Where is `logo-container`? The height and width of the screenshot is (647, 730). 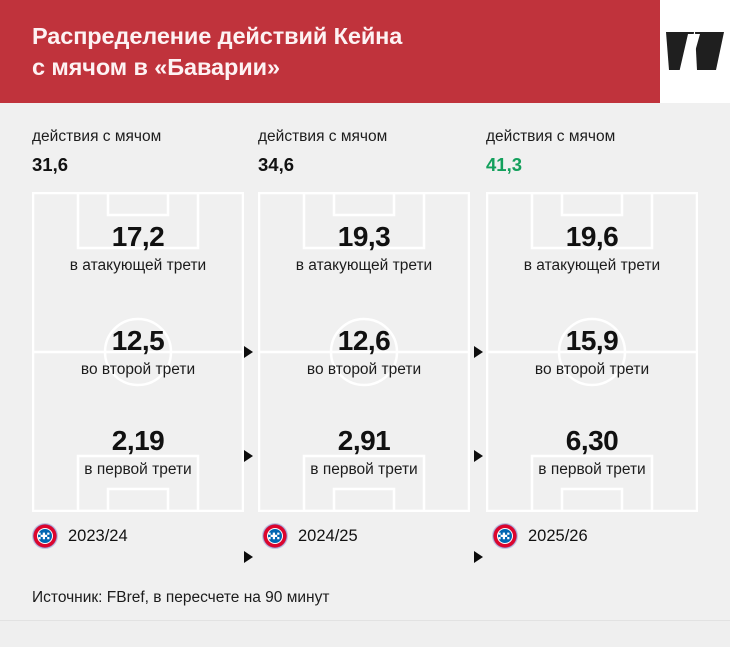
logo-container is located at coordinates (695, 51).